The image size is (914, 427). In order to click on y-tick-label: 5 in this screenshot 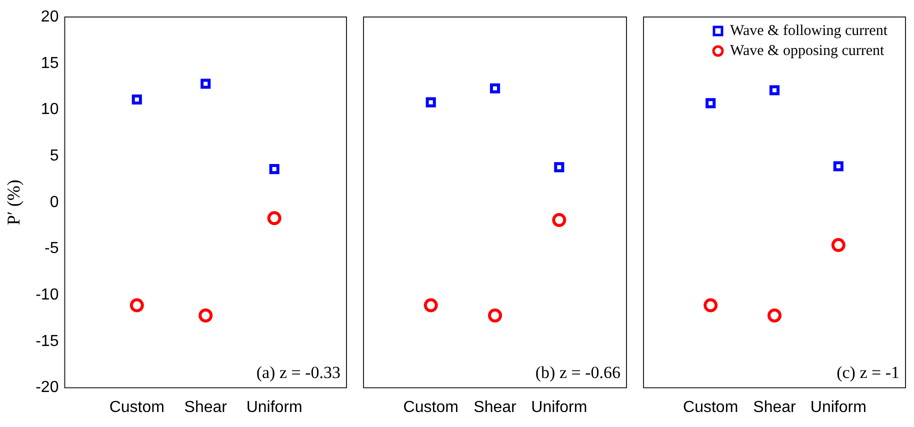, I will do `click(54, 155)`.